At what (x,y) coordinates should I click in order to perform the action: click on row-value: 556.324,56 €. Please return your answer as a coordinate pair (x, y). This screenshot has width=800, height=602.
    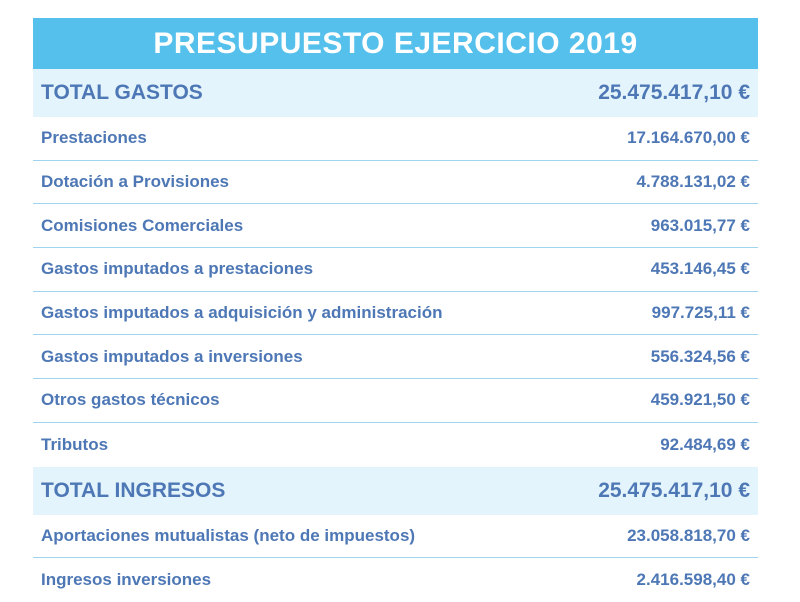
    Looking at the image, I should click on (700, 356).